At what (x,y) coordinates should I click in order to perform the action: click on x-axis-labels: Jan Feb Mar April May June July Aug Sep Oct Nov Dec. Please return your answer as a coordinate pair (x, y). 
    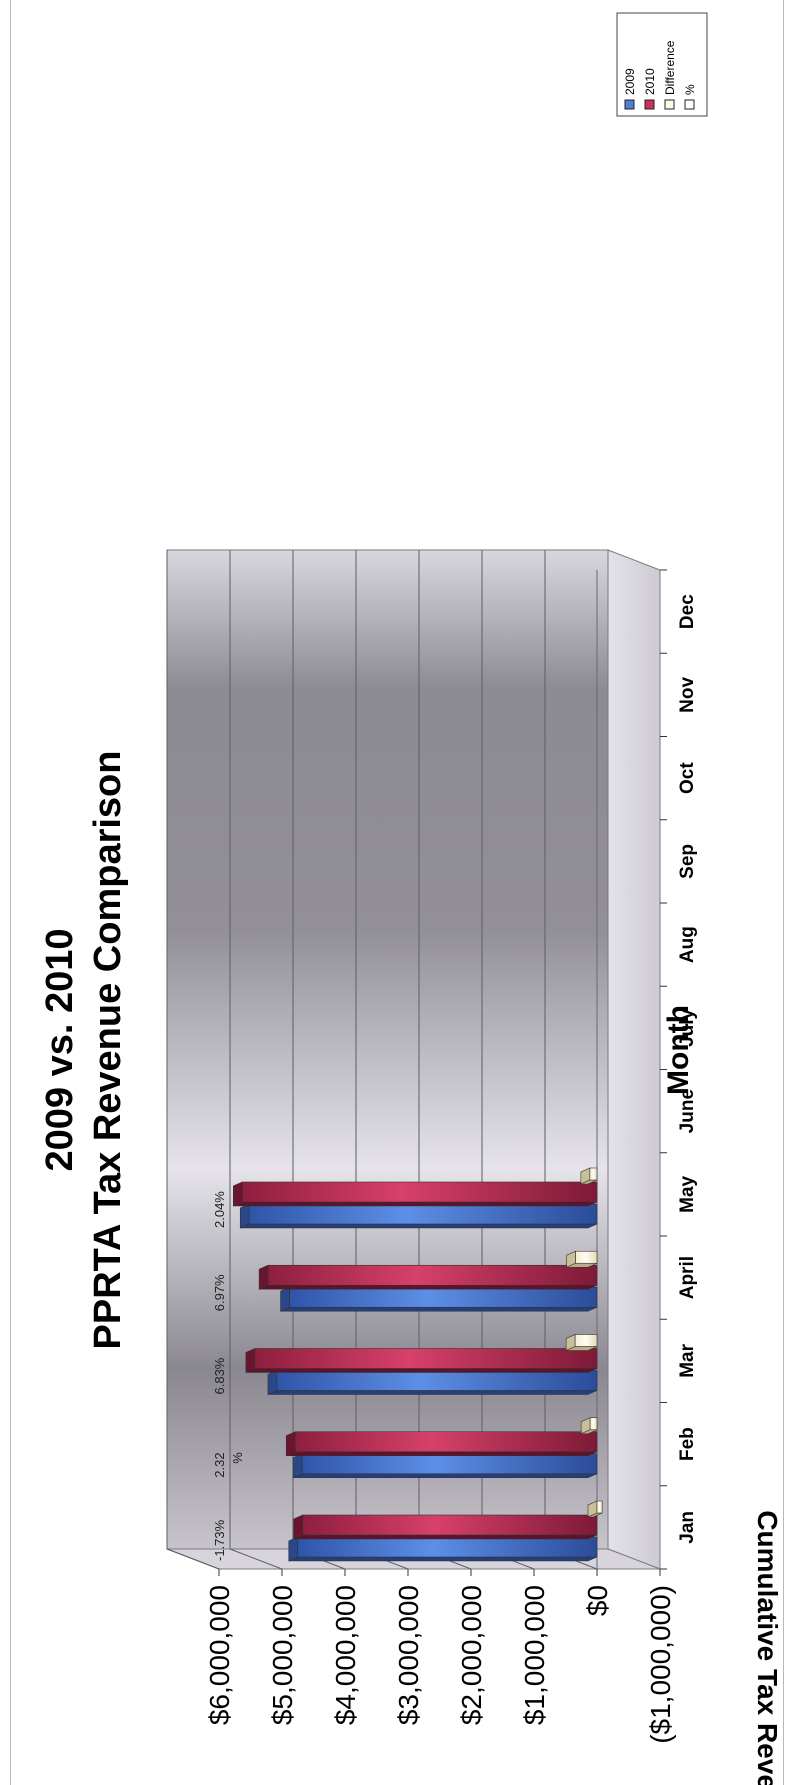
    Looking at the image, I should click on (687, 1069).